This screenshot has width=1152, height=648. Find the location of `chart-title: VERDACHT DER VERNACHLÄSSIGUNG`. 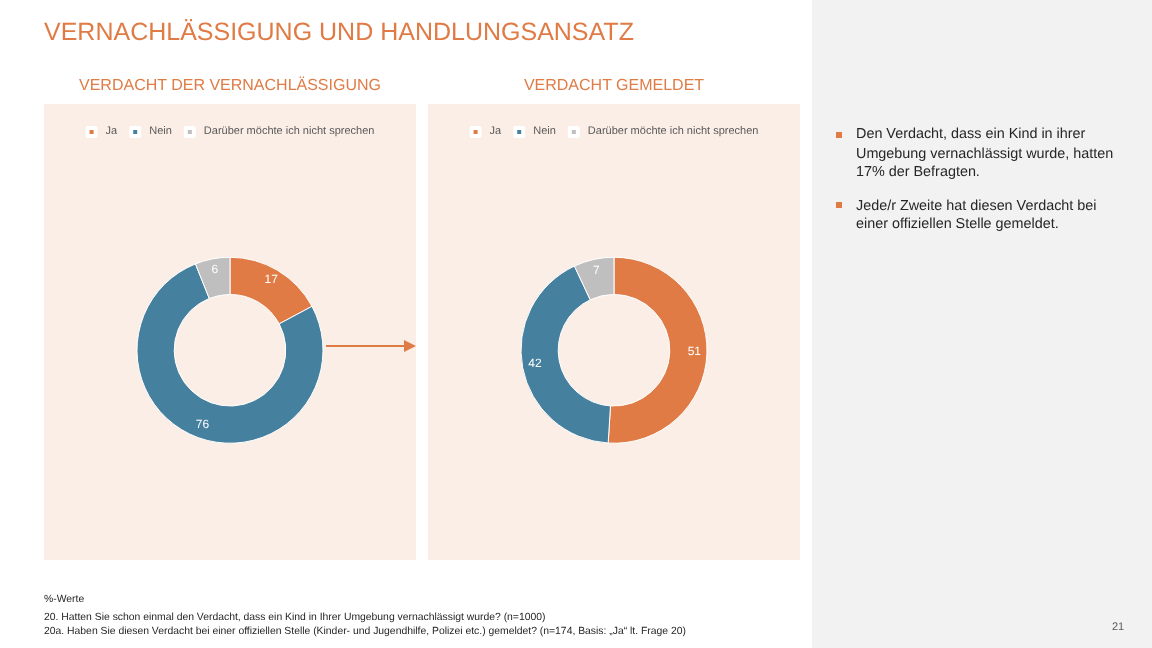

chart-title: VERDACHT DER VERNACHLÄSSIGUNG is located at coordinates (230, 87).